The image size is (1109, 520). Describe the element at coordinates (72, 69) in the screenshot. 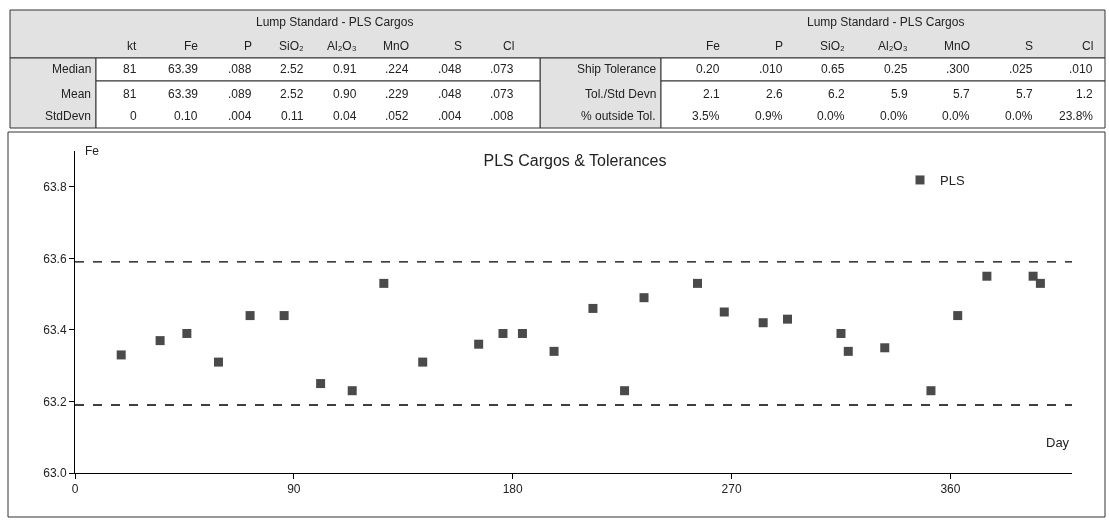

I see `text: Median` at that location.